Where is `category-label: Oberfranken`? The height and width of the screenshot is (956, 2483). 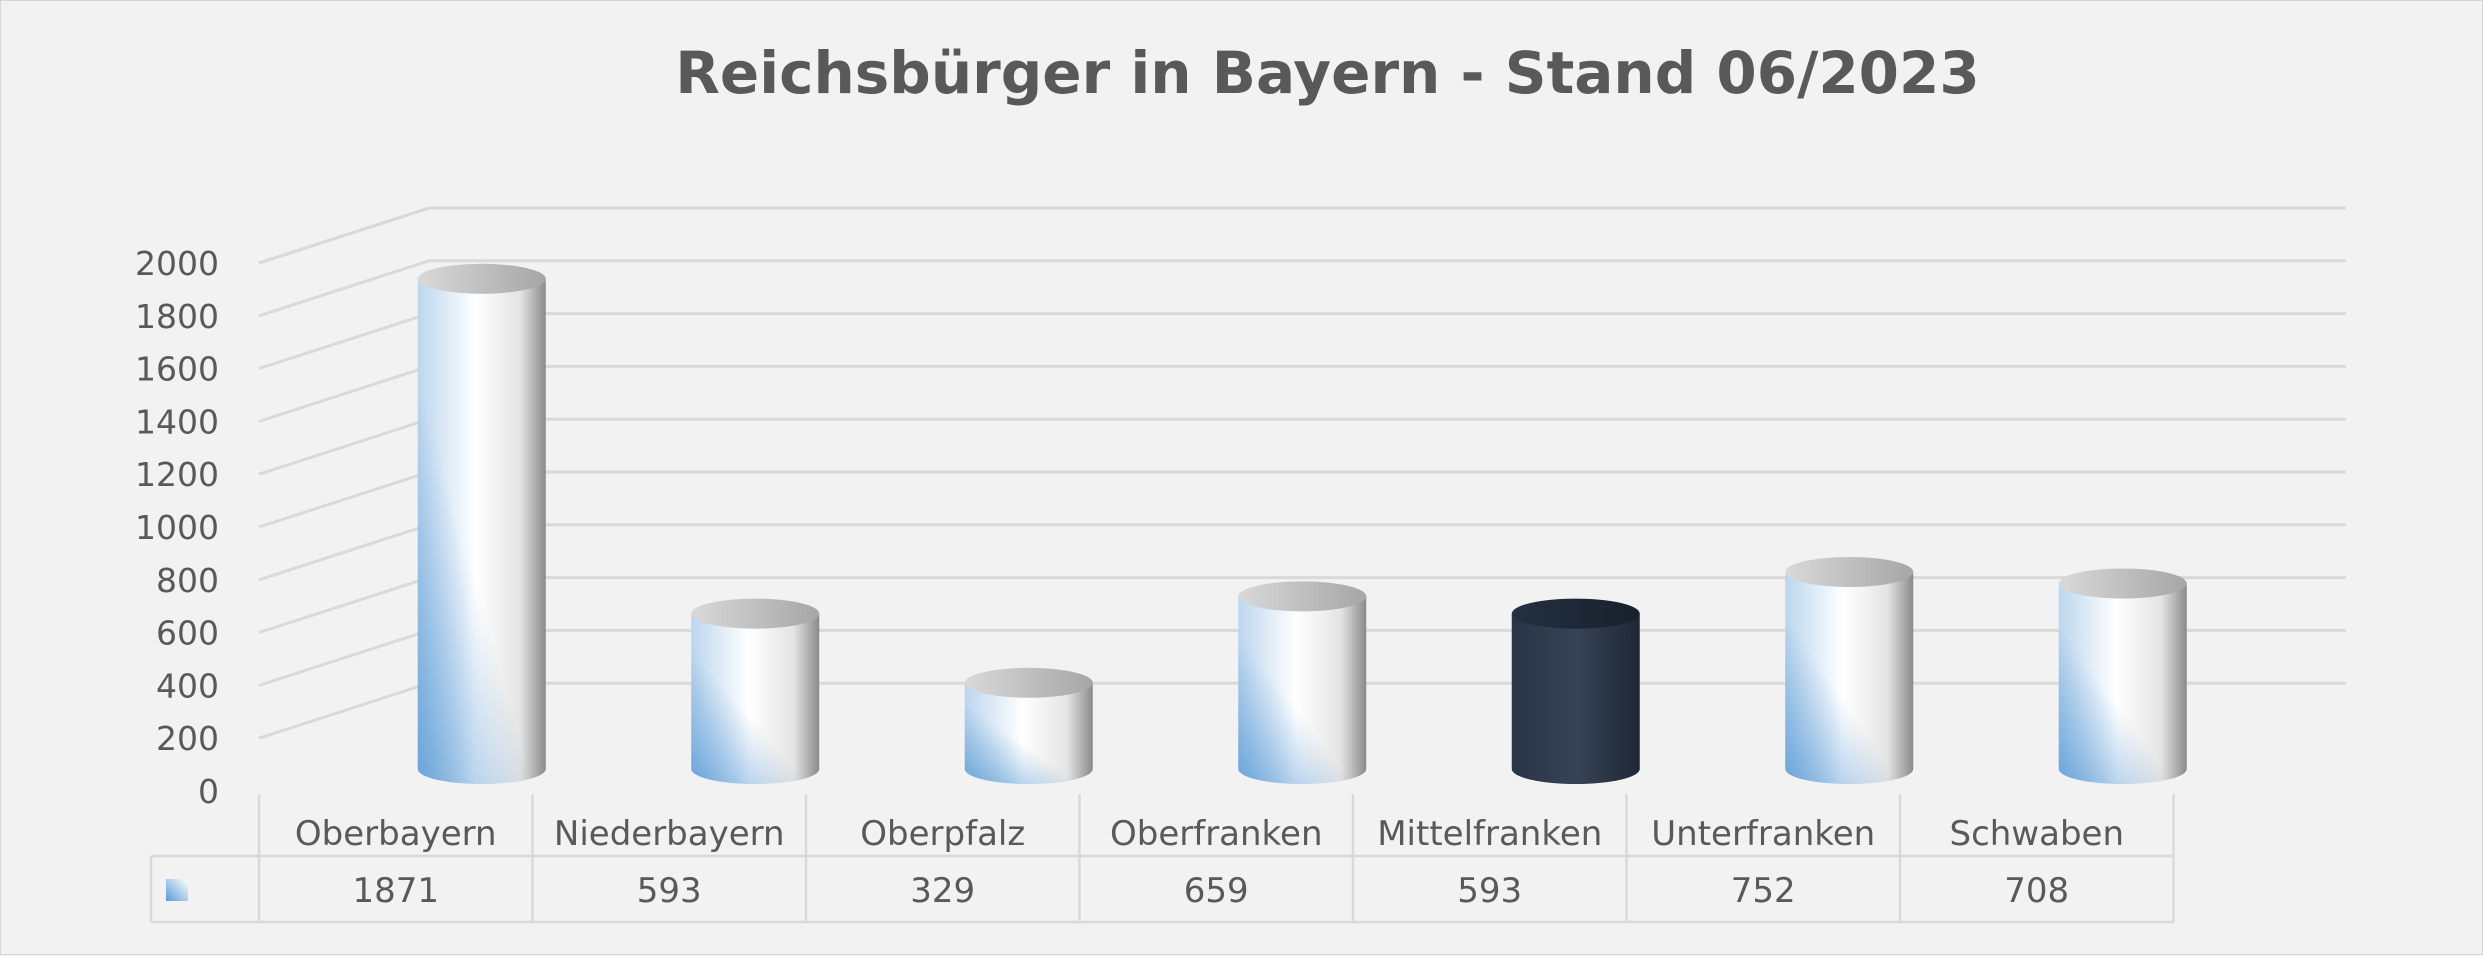 category-label: Oberfranken is located at coordinates (1216, 834).